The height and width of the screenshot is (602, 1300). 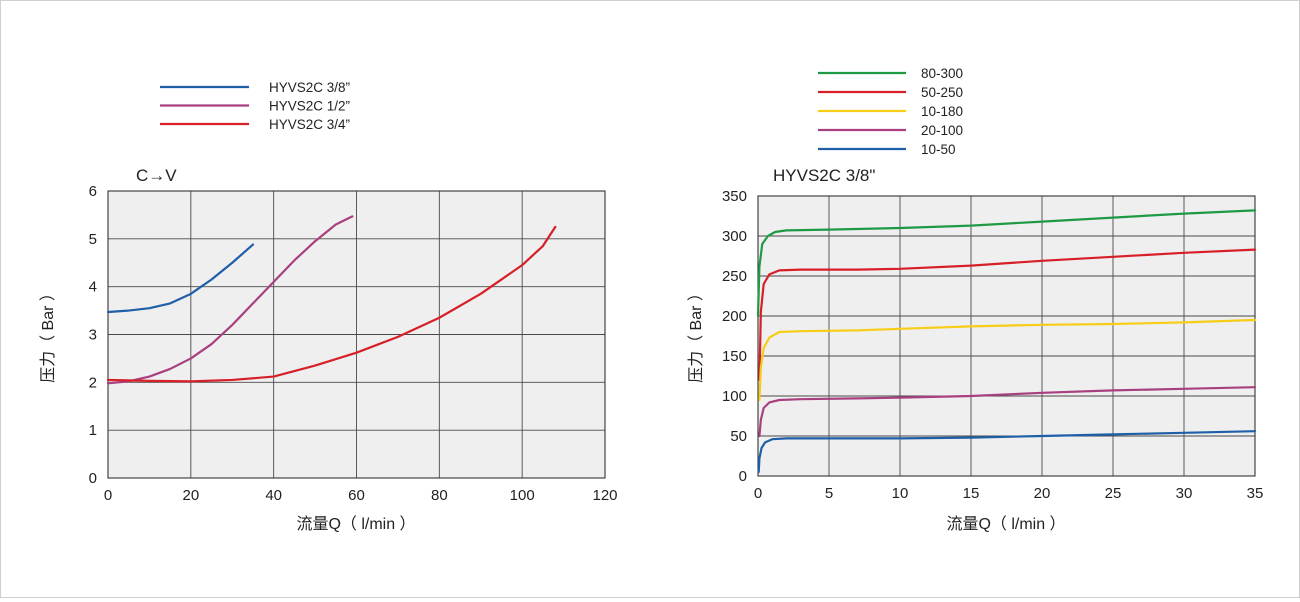 I want to click on legend-label: 80-300, so click(x=942, y=73).